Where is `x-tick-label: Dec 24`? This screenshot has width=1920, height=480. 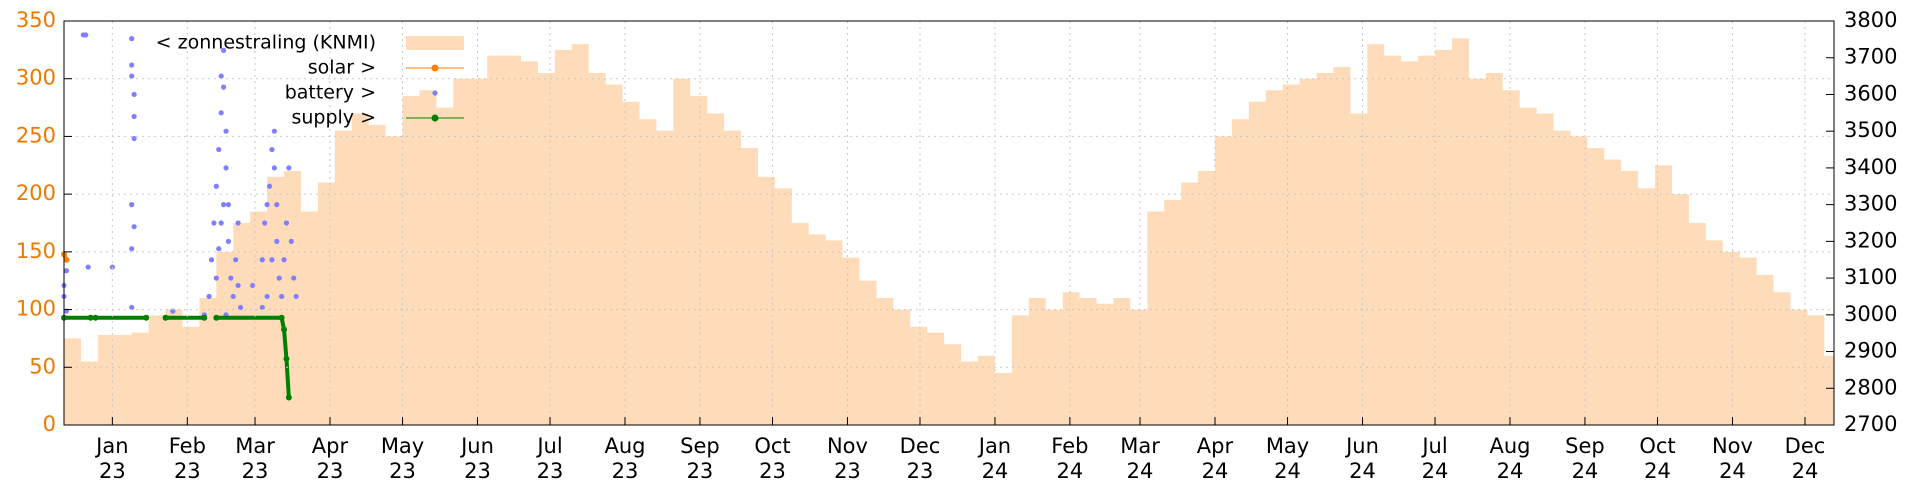
x-tick-label: Dec 24 is located at coordinates (1805, 457).